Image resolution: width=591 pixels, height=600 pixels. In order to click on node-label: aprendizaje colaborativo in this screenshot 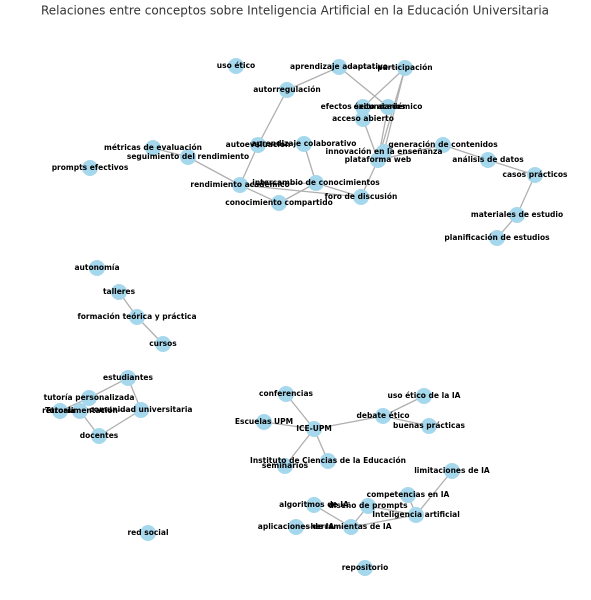, I will do `click(304, 143)`.